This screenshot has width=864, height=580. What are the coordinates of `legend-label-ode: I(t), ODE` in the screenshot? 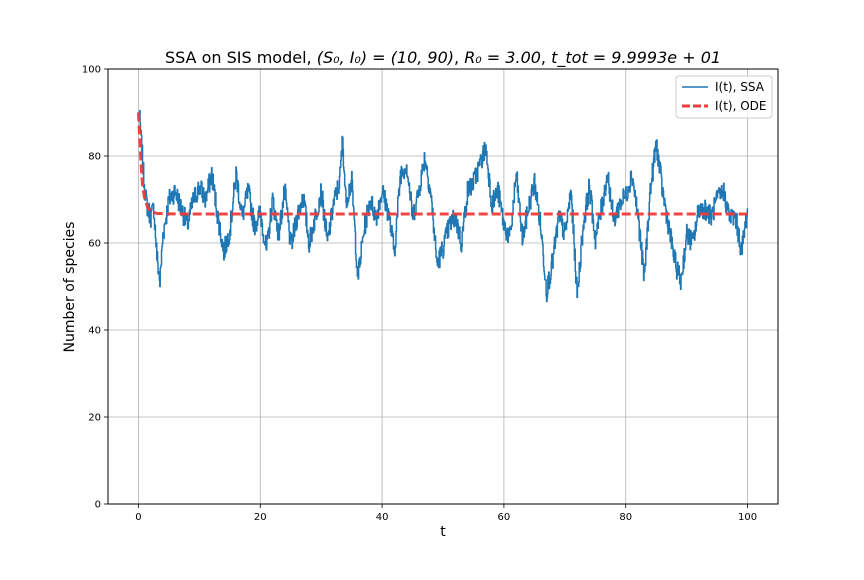 It's located at (741, 106).